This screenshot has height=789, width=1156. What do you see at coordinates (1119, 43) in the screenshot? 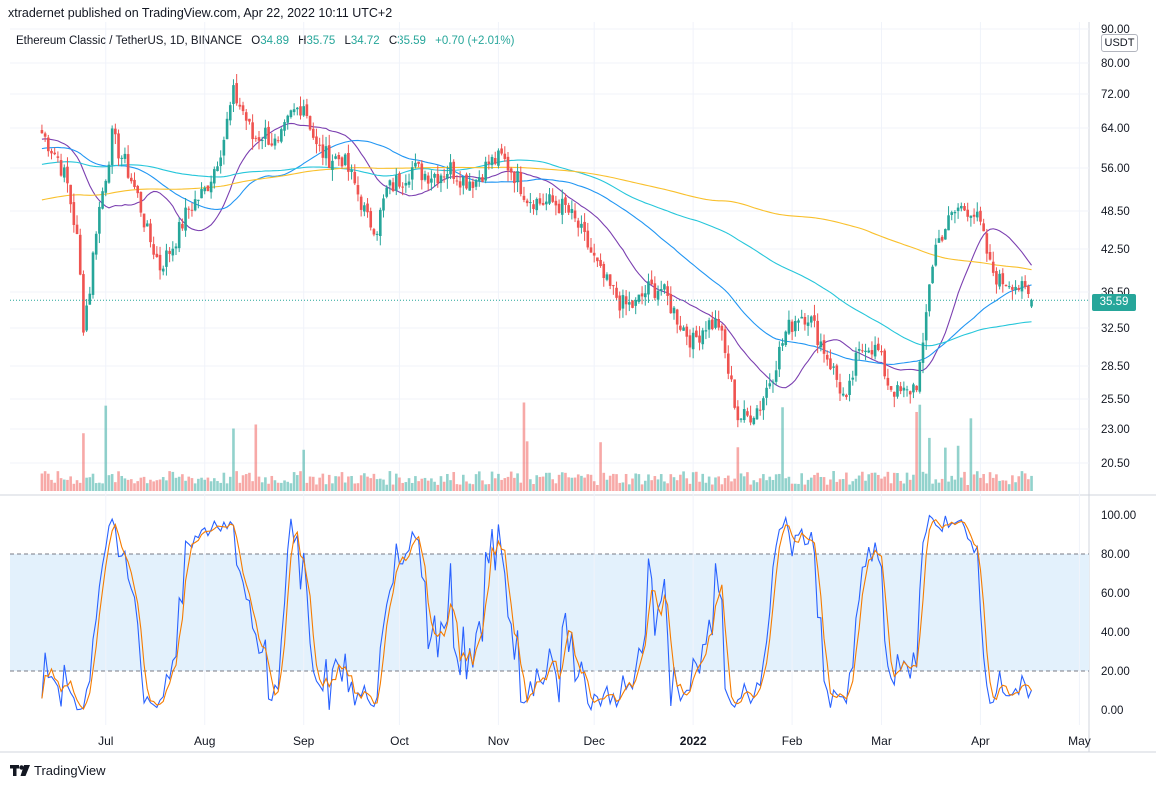
I see `currency-button: USDT` at bounding box center [1119, 43].